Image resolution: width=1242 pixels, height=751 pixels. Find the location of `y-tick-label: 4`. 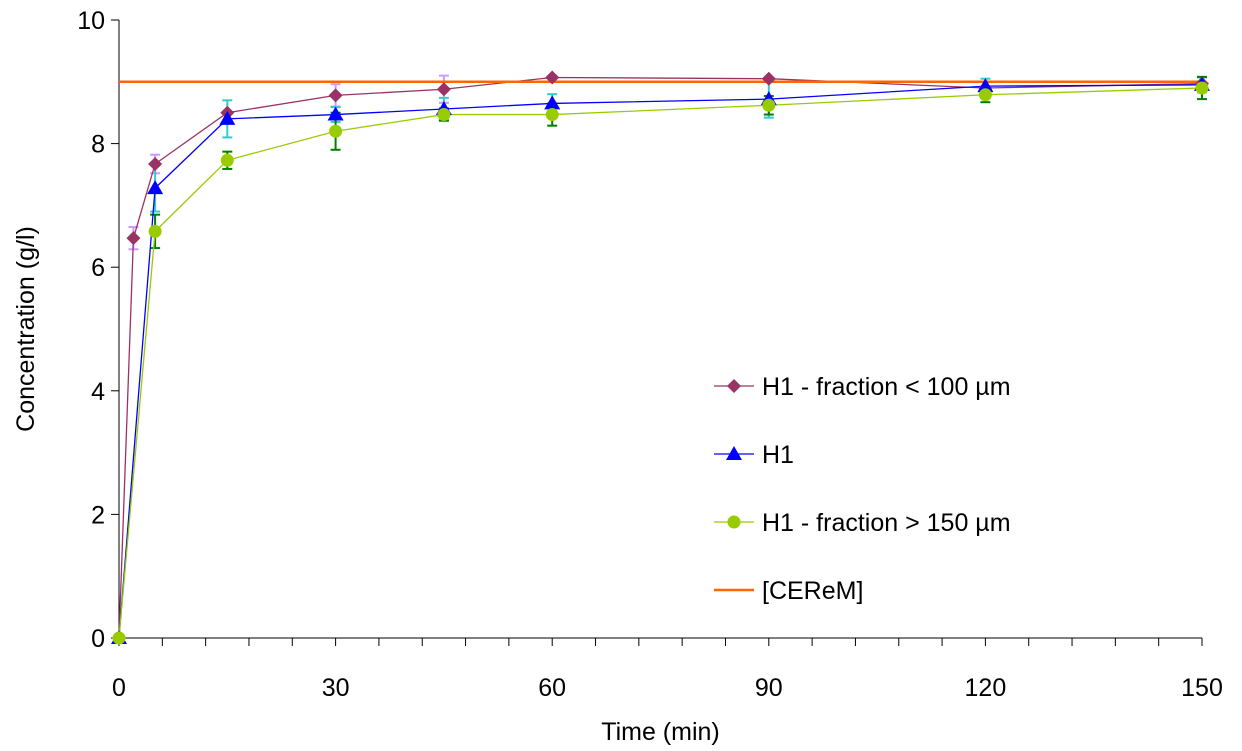

y-tick-label: 4 is located at coordinates (98, 392).